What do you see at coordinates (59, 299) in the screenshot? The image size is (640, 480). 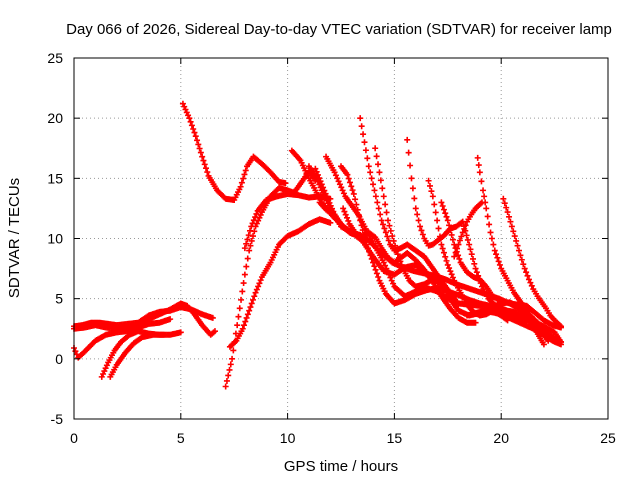 I see `y-tick-label: 5` at bounding box center [59, 299].